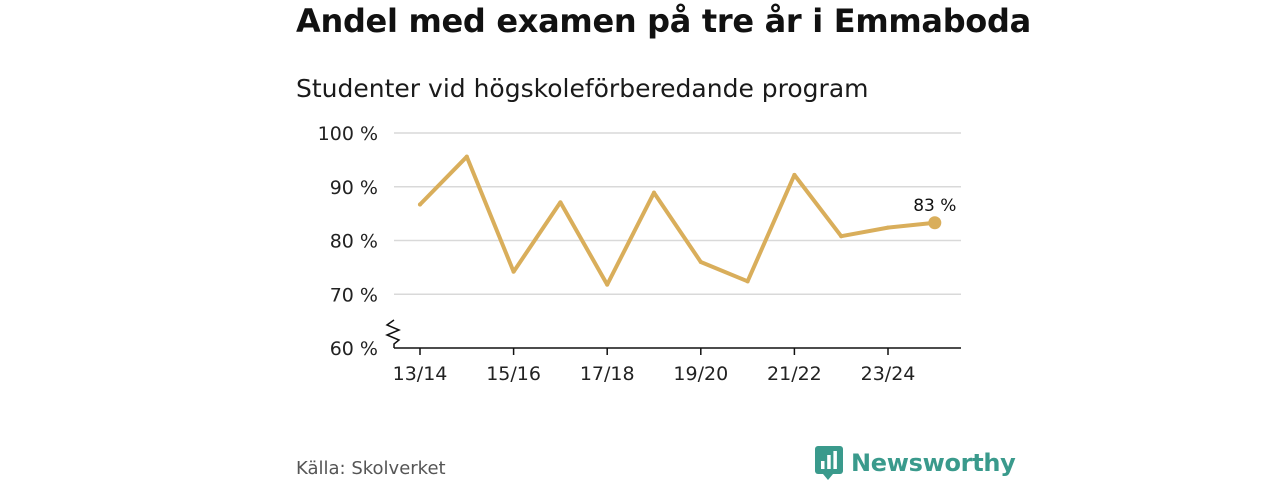 Image resolution: width=1280 pixels, height=480 pixels. I want to click on x-tick-label: 21/22, so click(794, 374).